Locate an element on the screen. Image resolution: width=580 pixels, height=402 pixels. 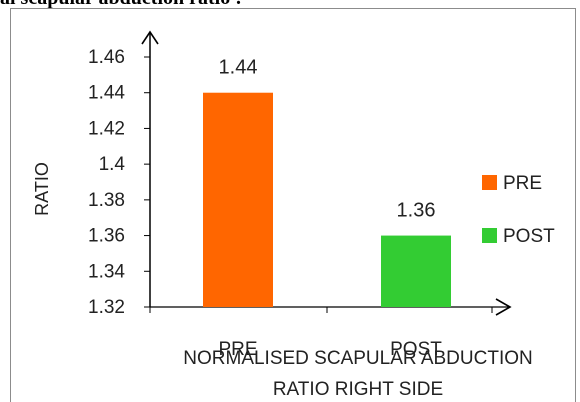
bar-post is located at coordinates (416, 271).